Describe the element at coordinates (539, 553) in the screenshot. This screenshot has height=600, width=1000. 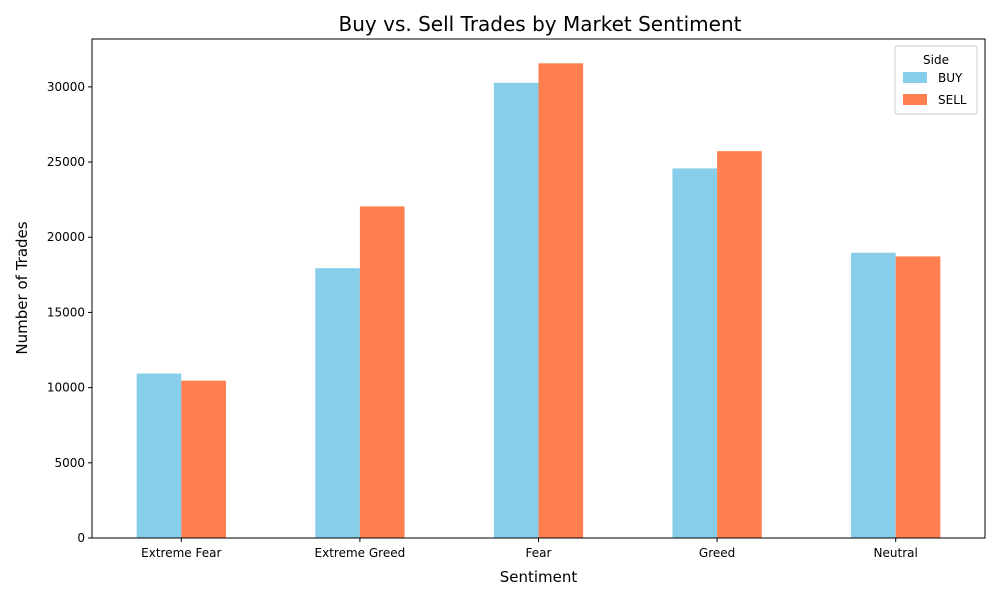
I see `x-tick-label: Fear` at that location.